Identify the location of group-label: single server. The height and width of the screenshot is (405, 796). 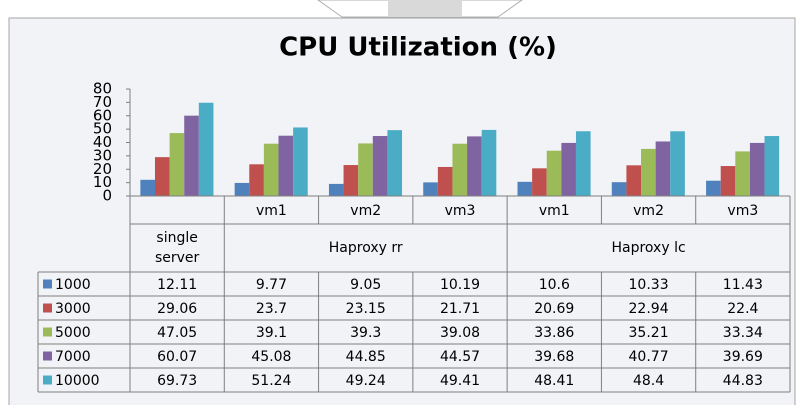
(177, 248).